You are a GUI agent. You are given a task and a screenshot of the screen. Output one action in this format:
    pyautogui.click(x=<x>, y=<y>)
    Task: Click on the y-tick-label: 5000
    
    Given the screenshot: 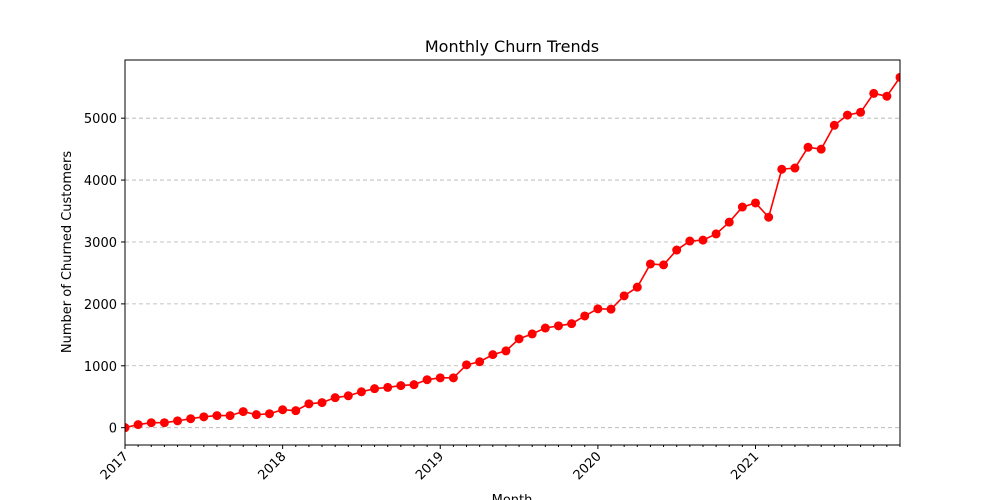 What is the action you would take?
    pyautogui.click(x=100, y=119)
    